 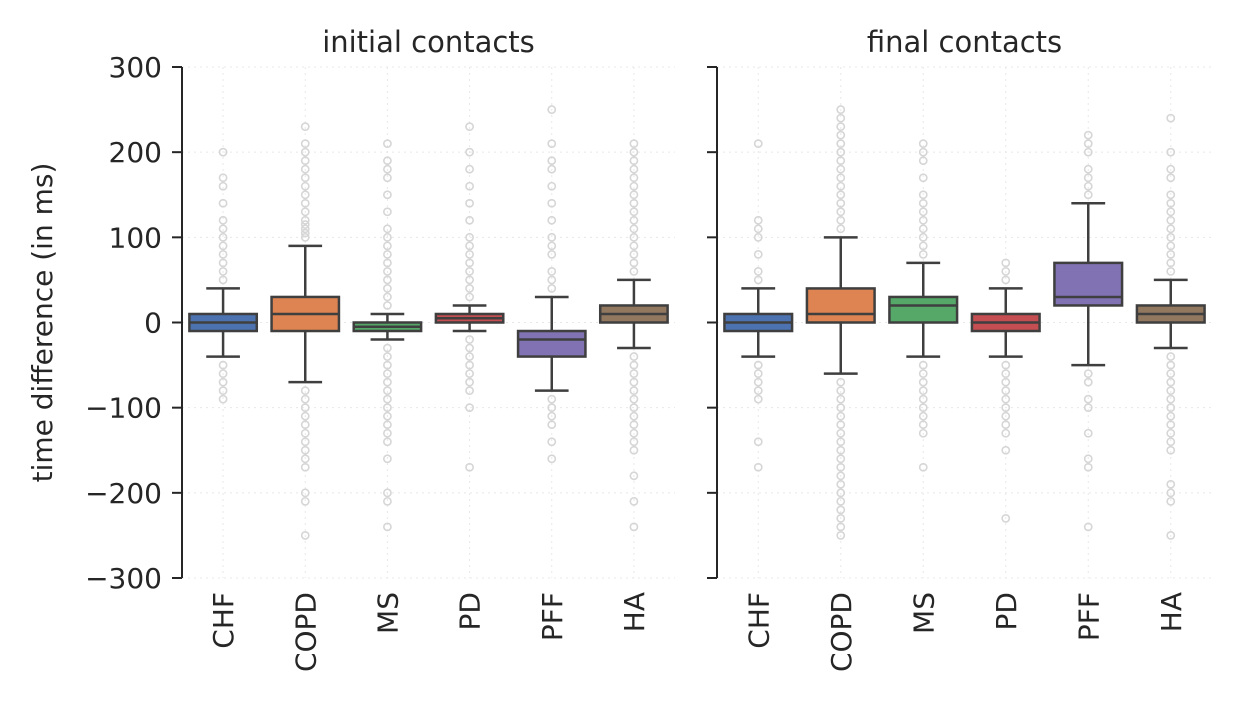 What do you see at coordinates (758, 620) in the screenshot?
I see `x-tick-label: CHF` at bounding box center [758, 620].